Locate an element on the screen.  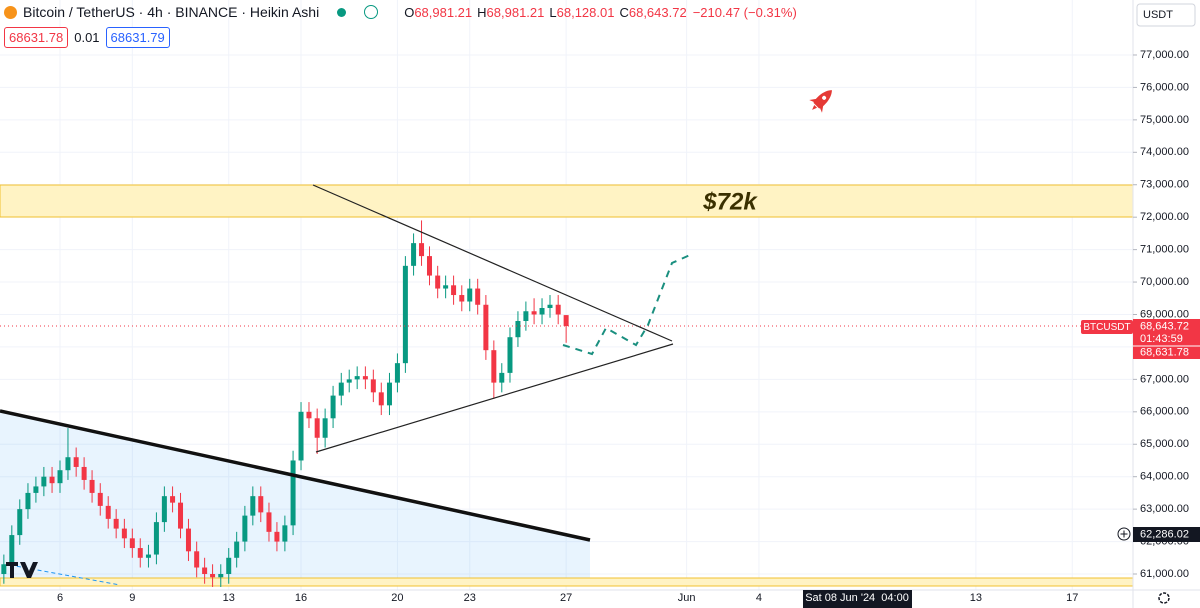
zone-label: $72k is located at coordinates (730, 201).